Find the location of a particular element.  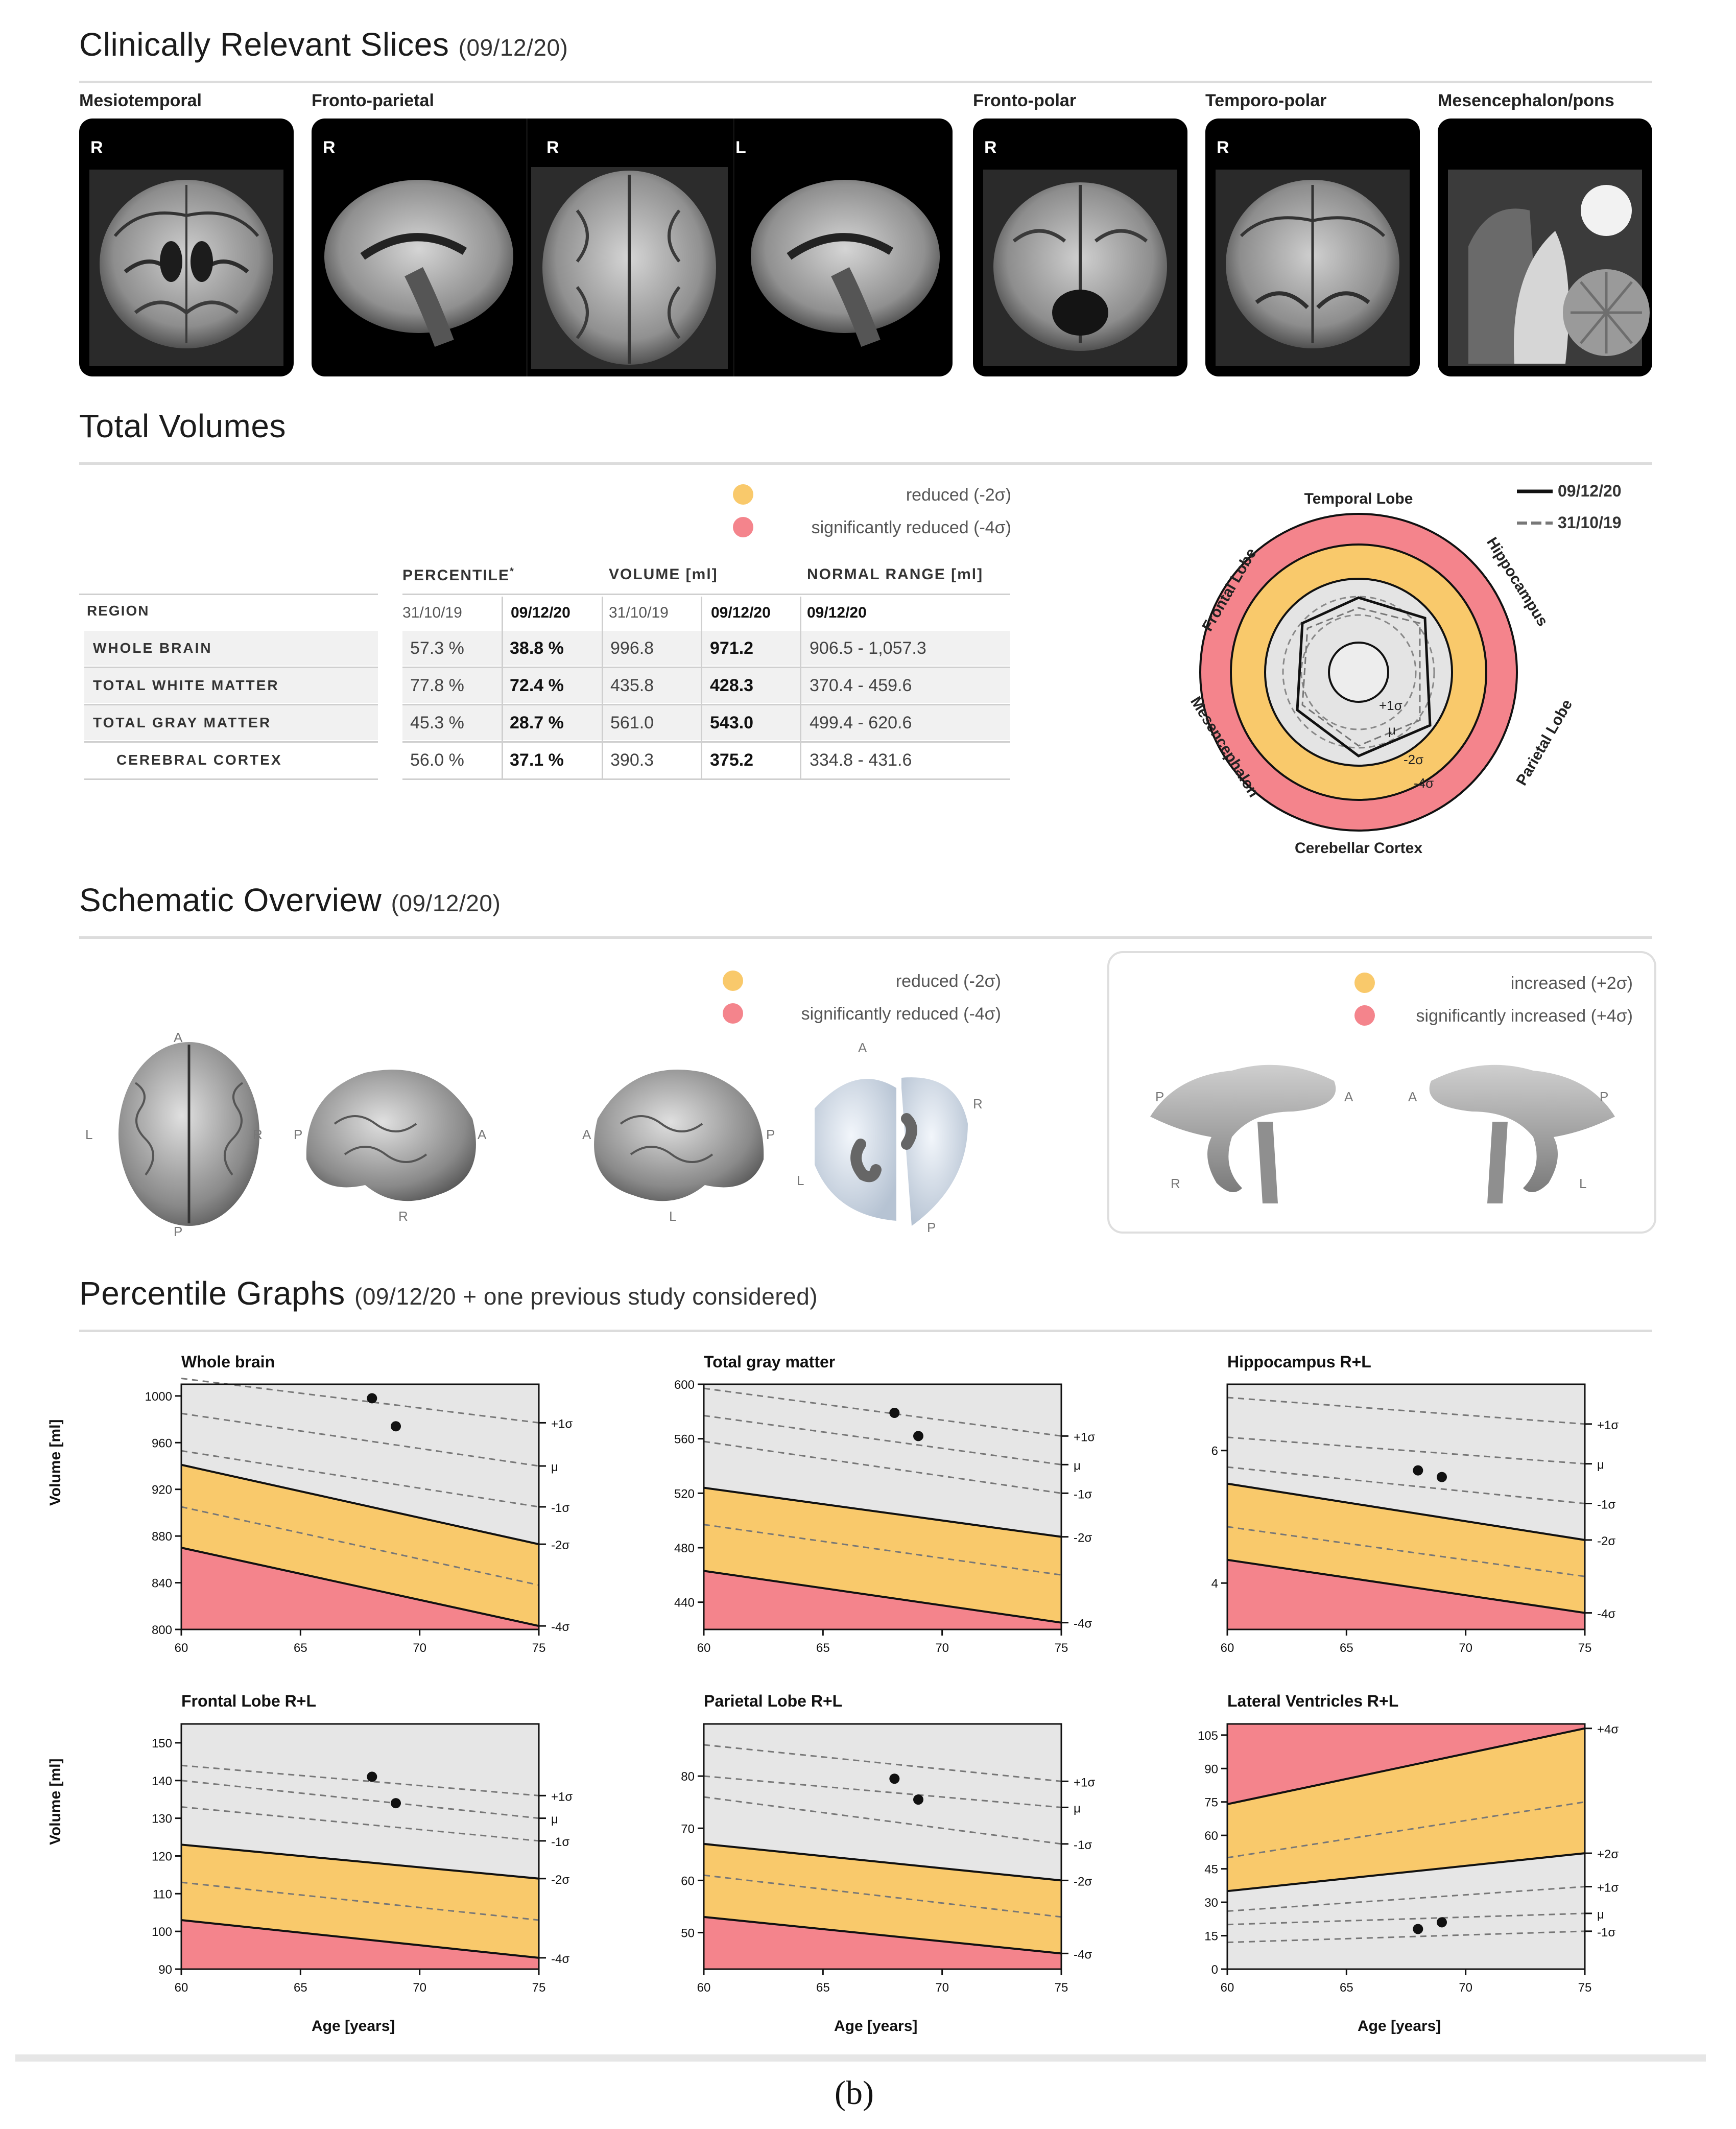

percentile-title-text: Percentile Graphs is located at coordinates (212, 1294).